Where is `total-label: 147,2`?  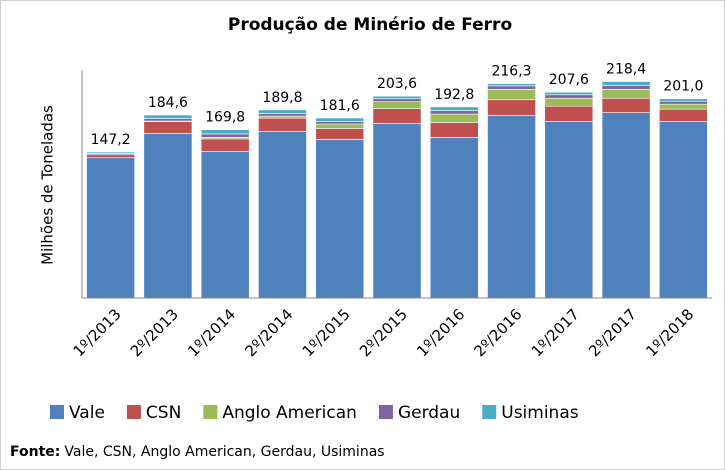 total-label: 147,2 is located at coordinates (111, 140).